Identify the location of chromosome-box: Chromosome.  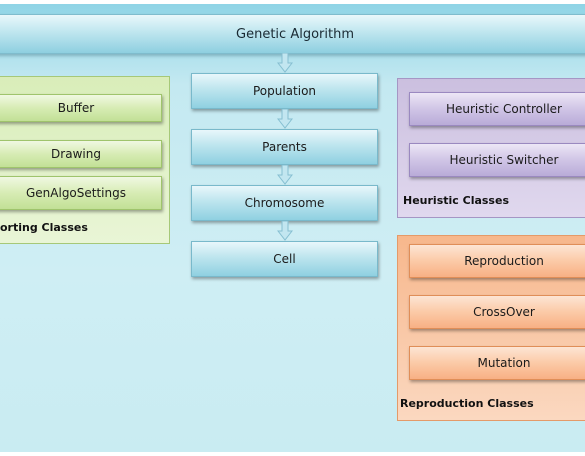
(284, 203).